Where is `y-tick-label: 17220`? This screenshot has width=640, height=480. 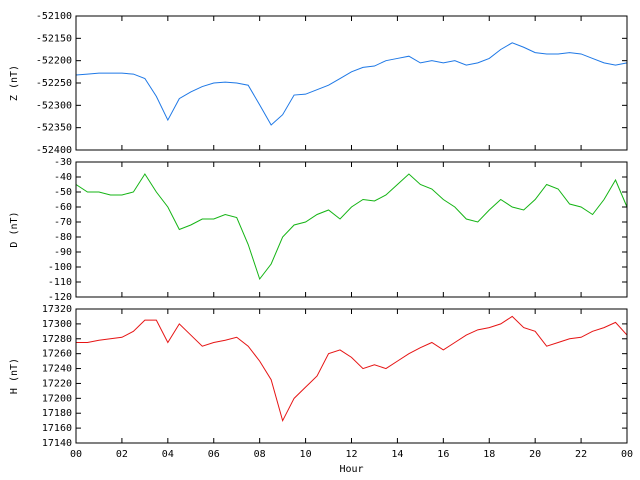 y-tick-label: 17220 is located at coordinates (57, 383).